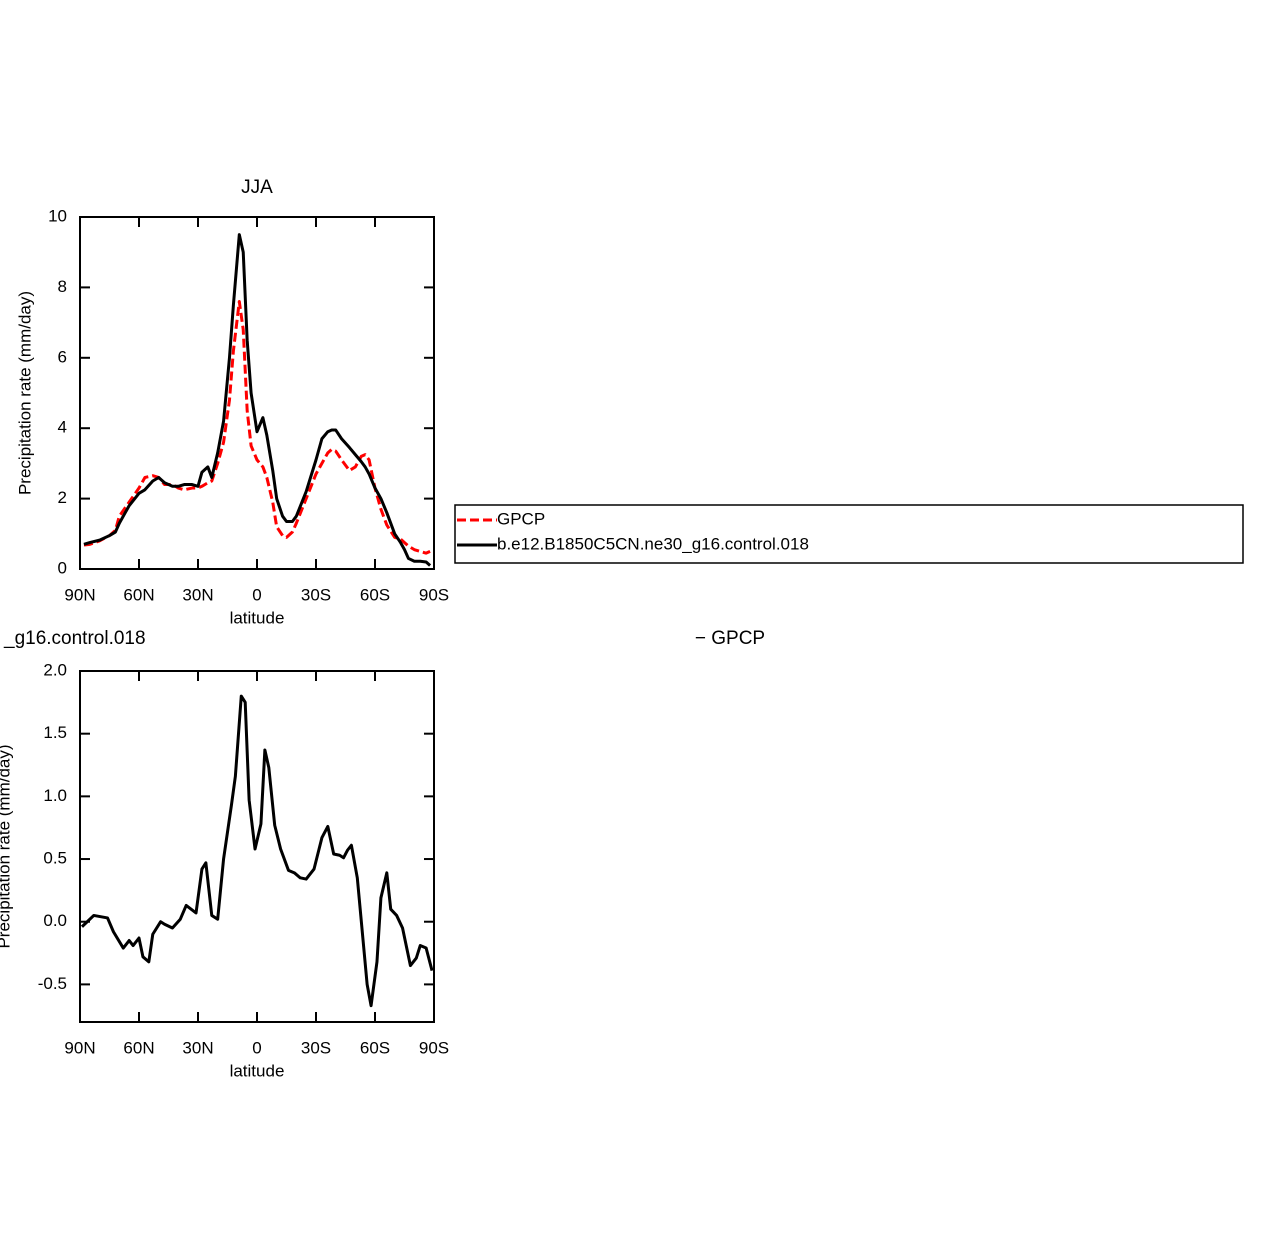  What do you see at coordinates (52, 983) in the screenshot?
I see `y-tick-label: -0.5` at bounding box center [52, 983].